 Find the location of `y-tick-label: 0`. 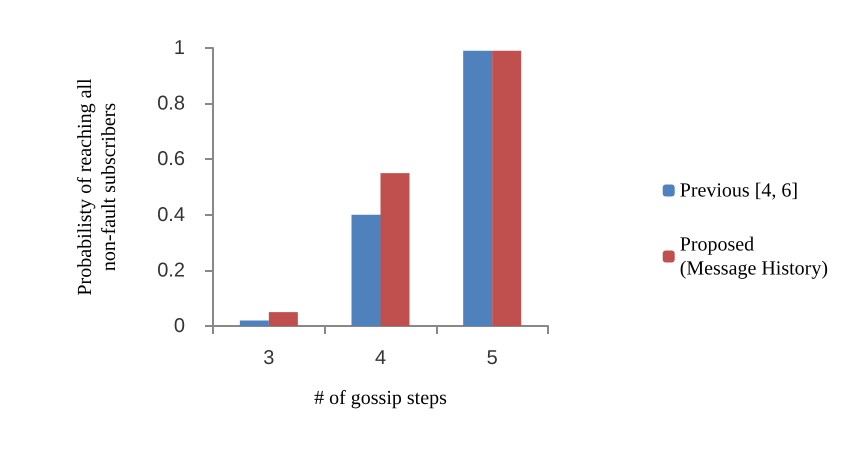

y-tick-label: 0 is located at coordinates (179, 326).